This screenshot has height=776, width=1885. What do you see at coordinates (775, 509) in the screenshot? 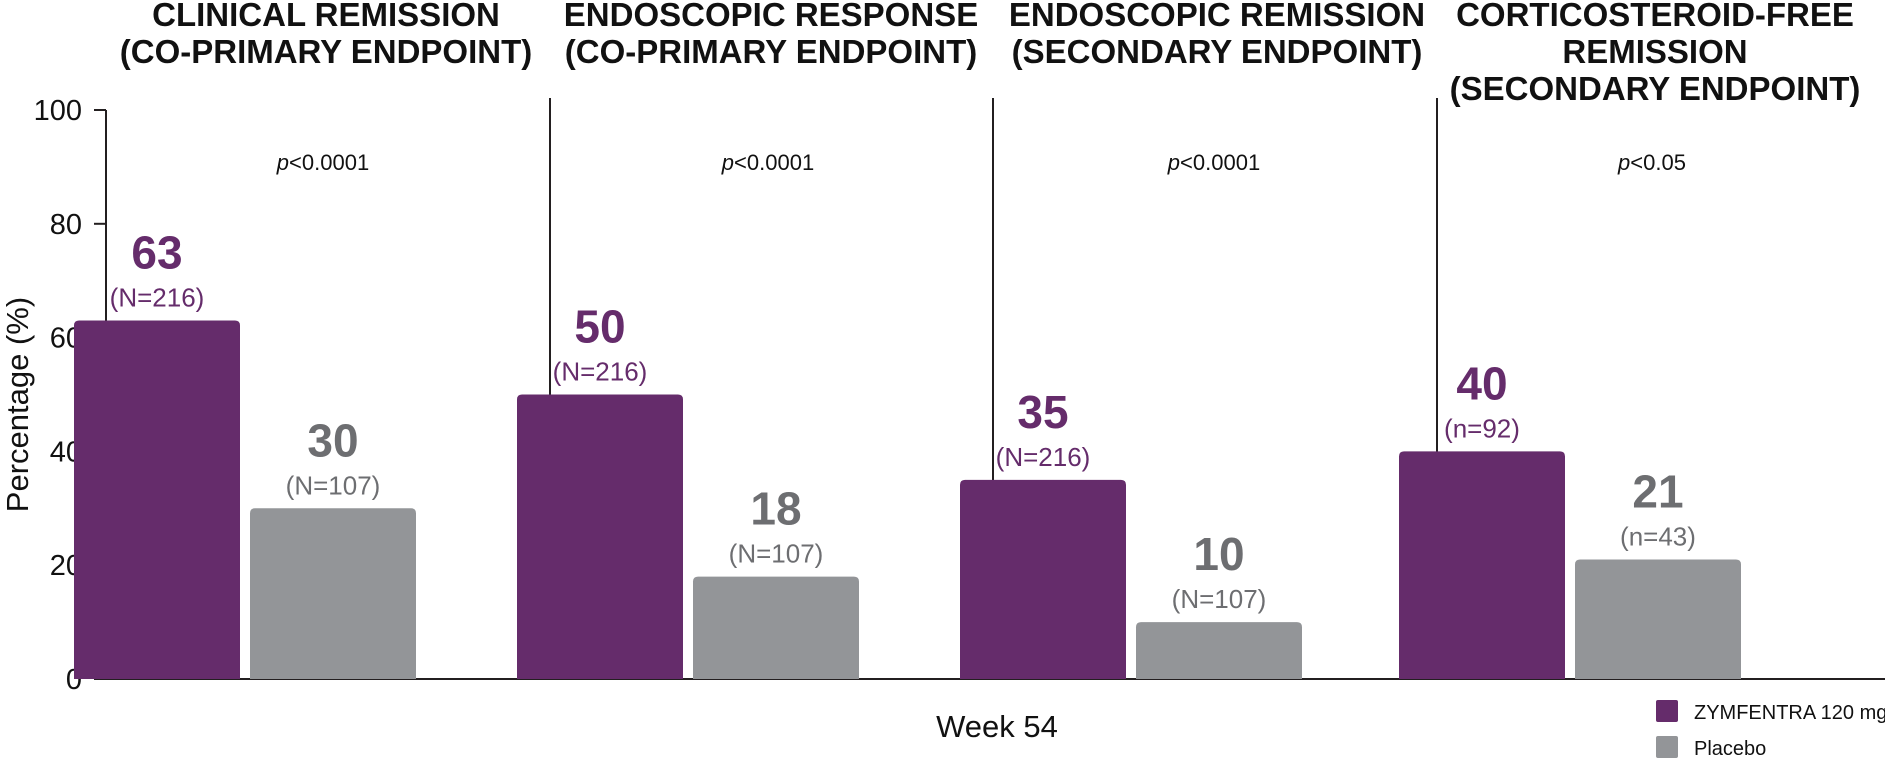
I see `value-label: 18` at bounding box center [775, 509].